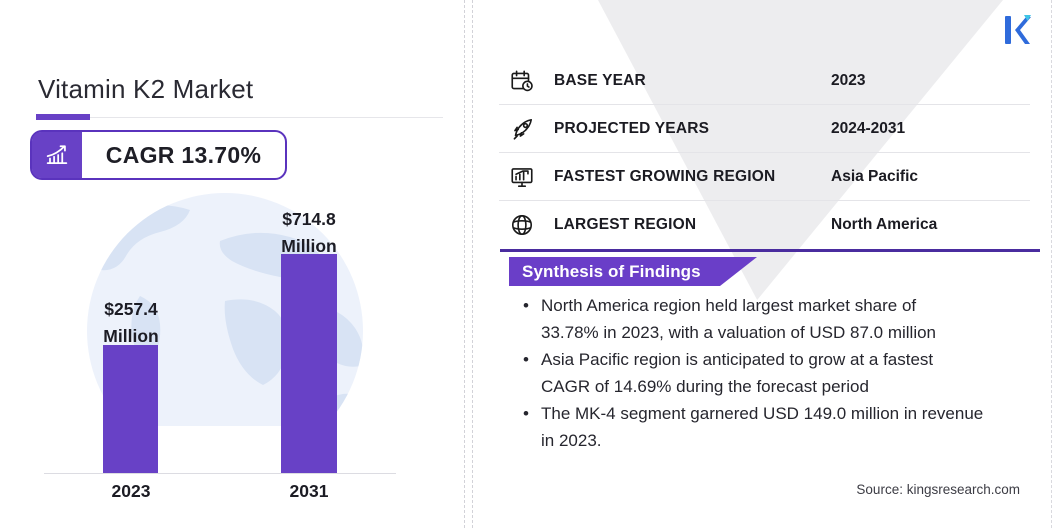  What do you see at coordinates (220, 473) in the screenshot?
I see `chart-baseline` at bounding box center [220, 473].